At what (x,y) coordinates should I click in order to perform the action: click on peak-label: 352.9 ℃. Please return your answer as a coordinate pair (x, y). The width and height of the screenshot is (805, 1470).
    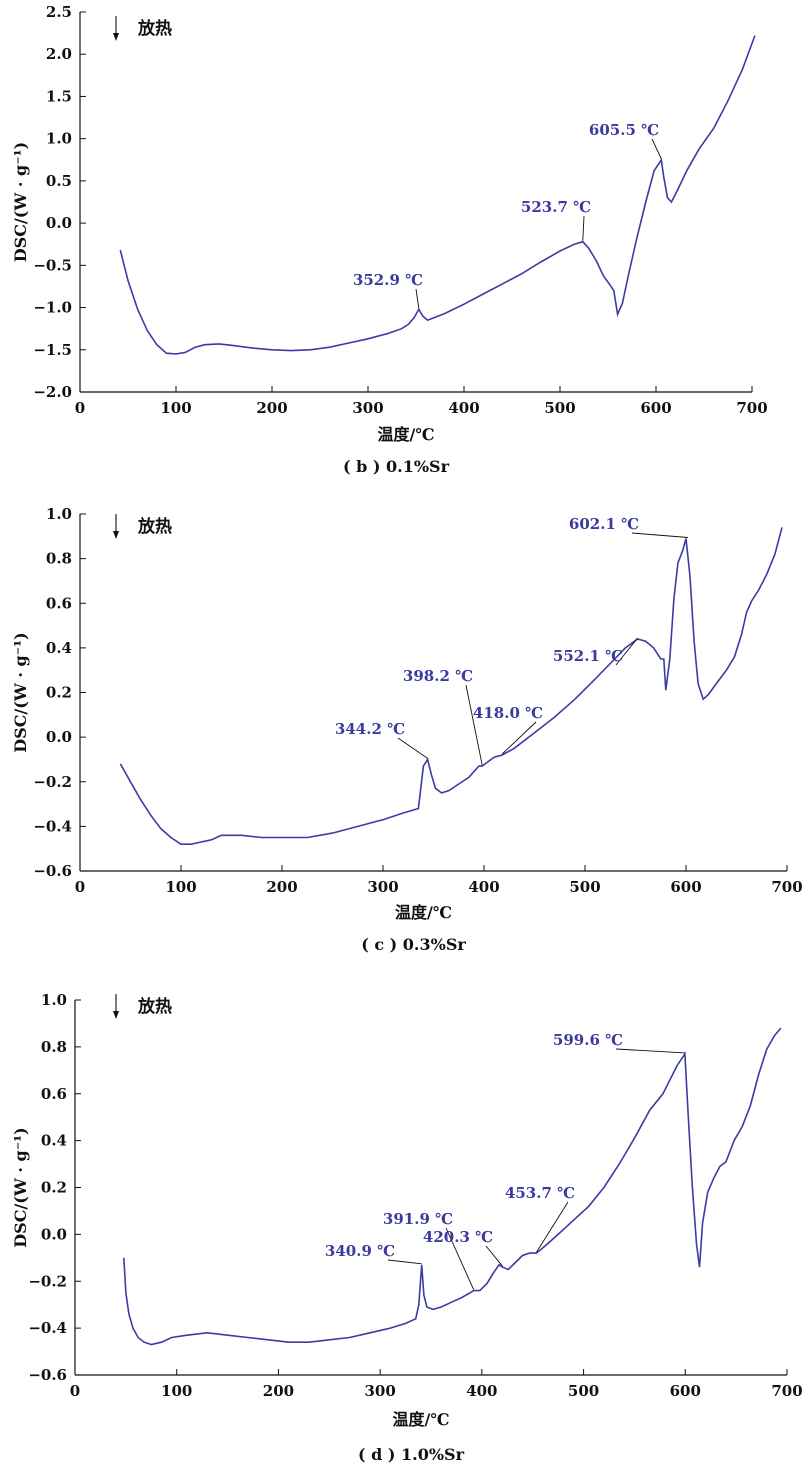
    Looking at the image, I should click on (388, 280).